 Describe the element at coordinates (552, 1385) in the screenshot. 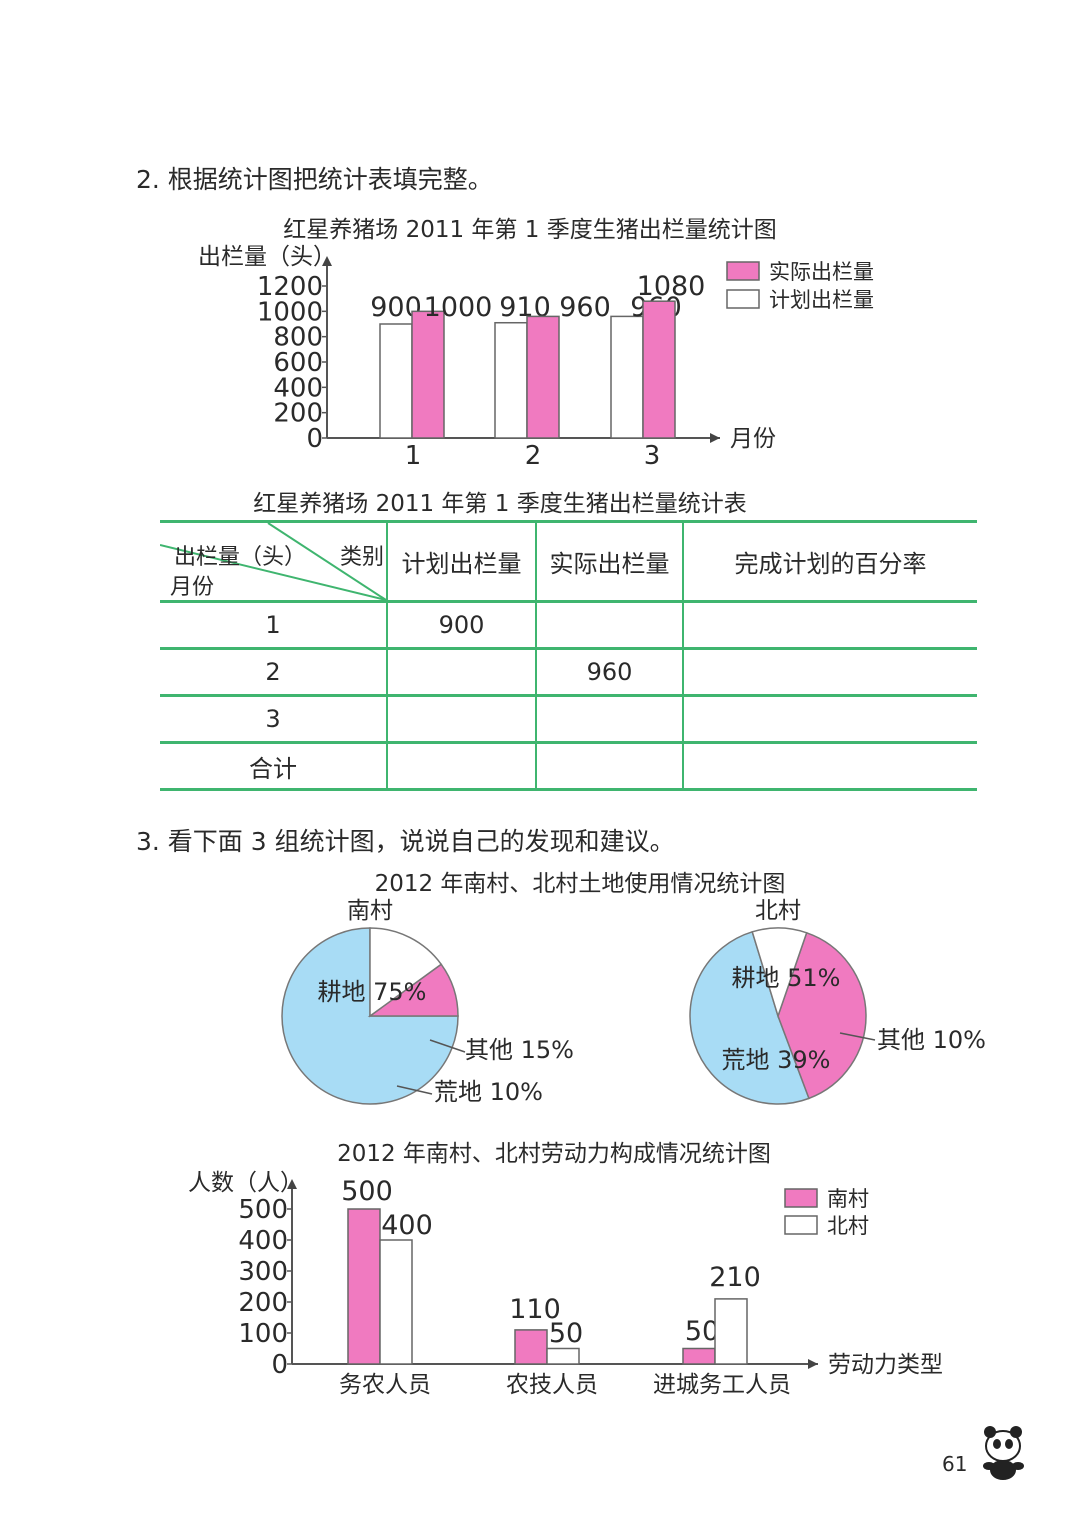

I see `category-label: 农技人员` at that location.